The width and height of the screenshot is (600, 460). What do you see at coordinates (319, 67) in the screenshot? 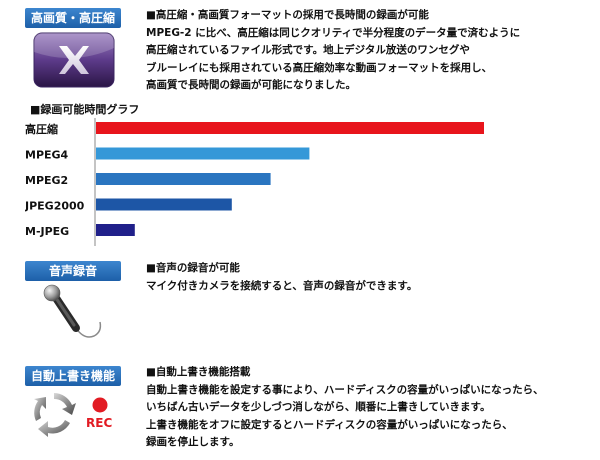
I see `section1-line: ブルーレイにも採用されている高圧縮効率な動画フォーマットを採用し、` at bounding box center [319, 67].